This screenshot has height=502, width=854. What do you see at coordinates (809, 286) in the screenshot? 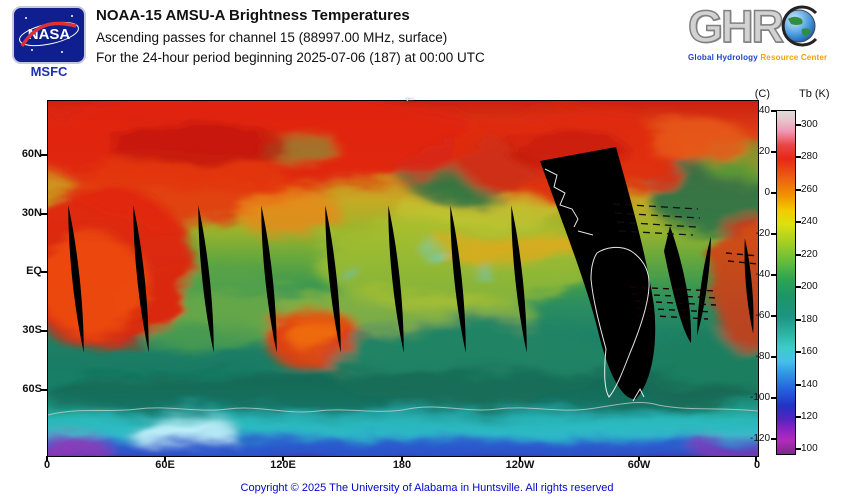
I see `colorbar-k-tick-label: 200` at bounding box center [809, 286].